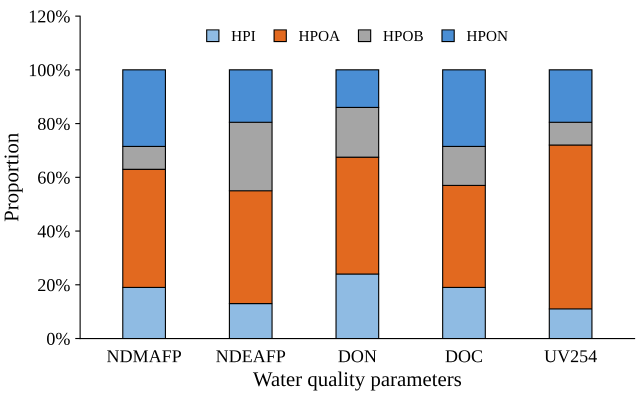 Image resolution: width=641 pixels, height=403 pixels. What do you see at coordinates (403, 36) in the screenshot?
I see `legend-label: HPOB` at bounding box center [403, 36].